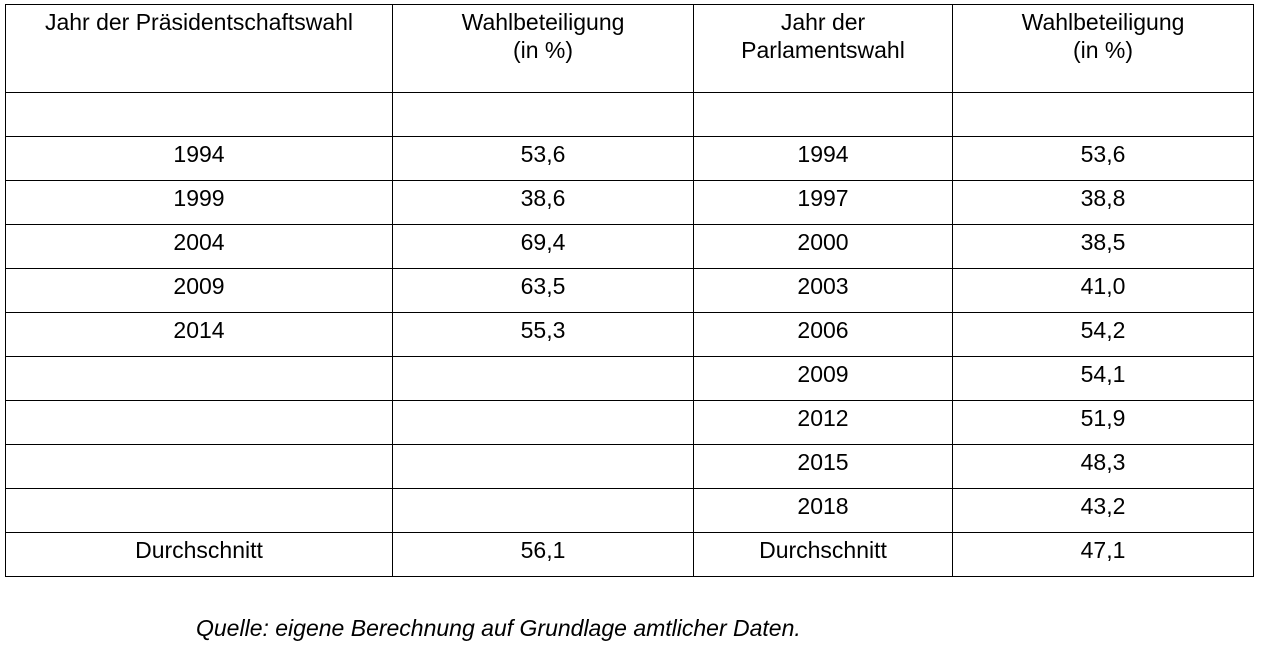 The height and width of the screenshot is (648, 1261). I want to click on table-row: 2015 48,3, so click(629, 466).